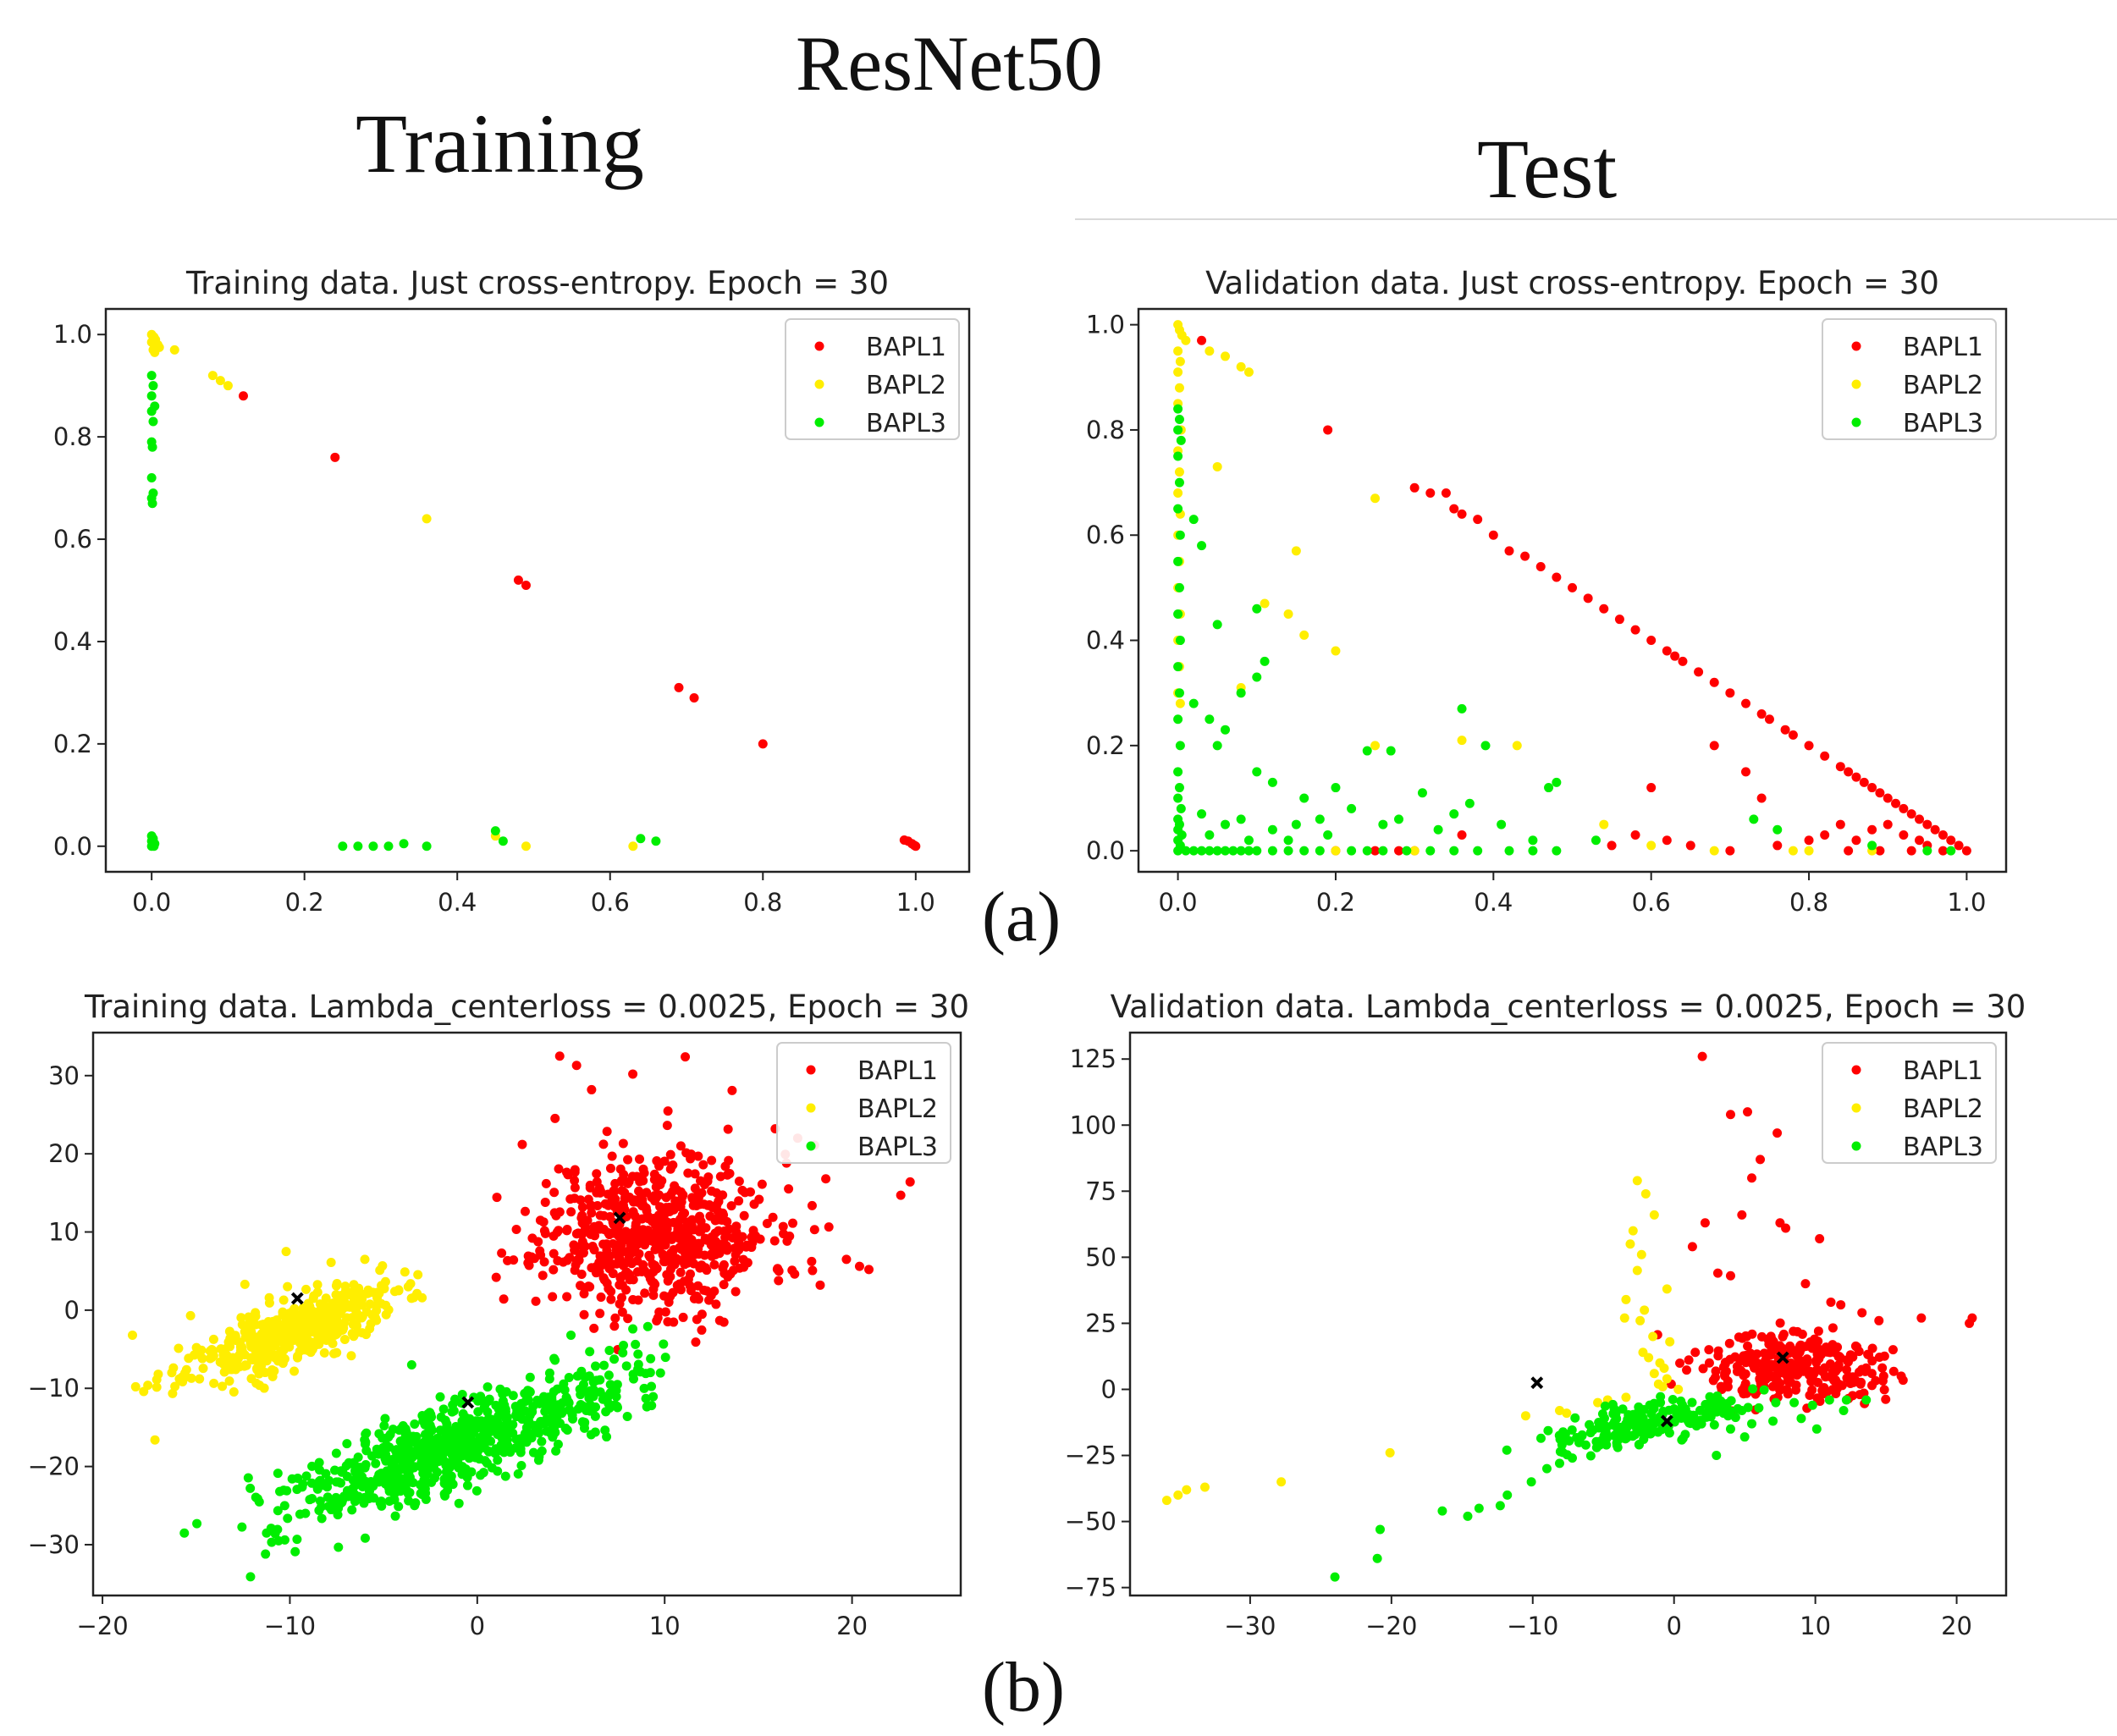 Image resolution: width=2117 pixels, height=1736 pixels. What do you see at coordinates (1572, 590) in the screenshot?
I see `plot-frame` at bounding box center [1572, 590].